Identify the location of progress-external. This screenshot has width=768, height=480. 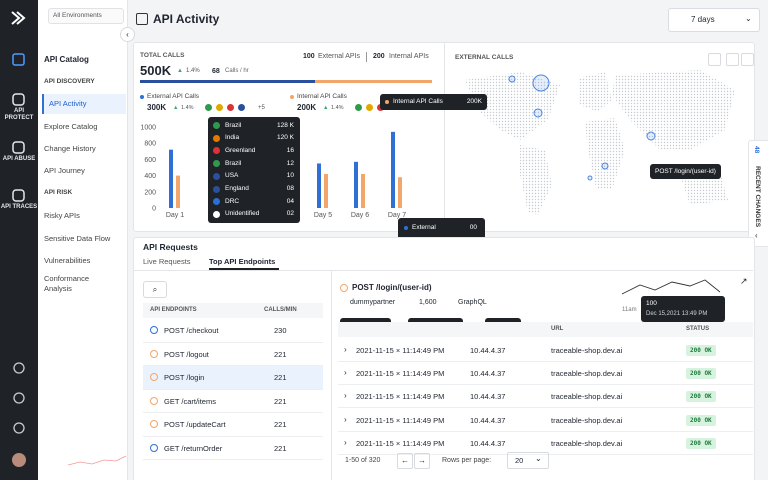
(227, 81).